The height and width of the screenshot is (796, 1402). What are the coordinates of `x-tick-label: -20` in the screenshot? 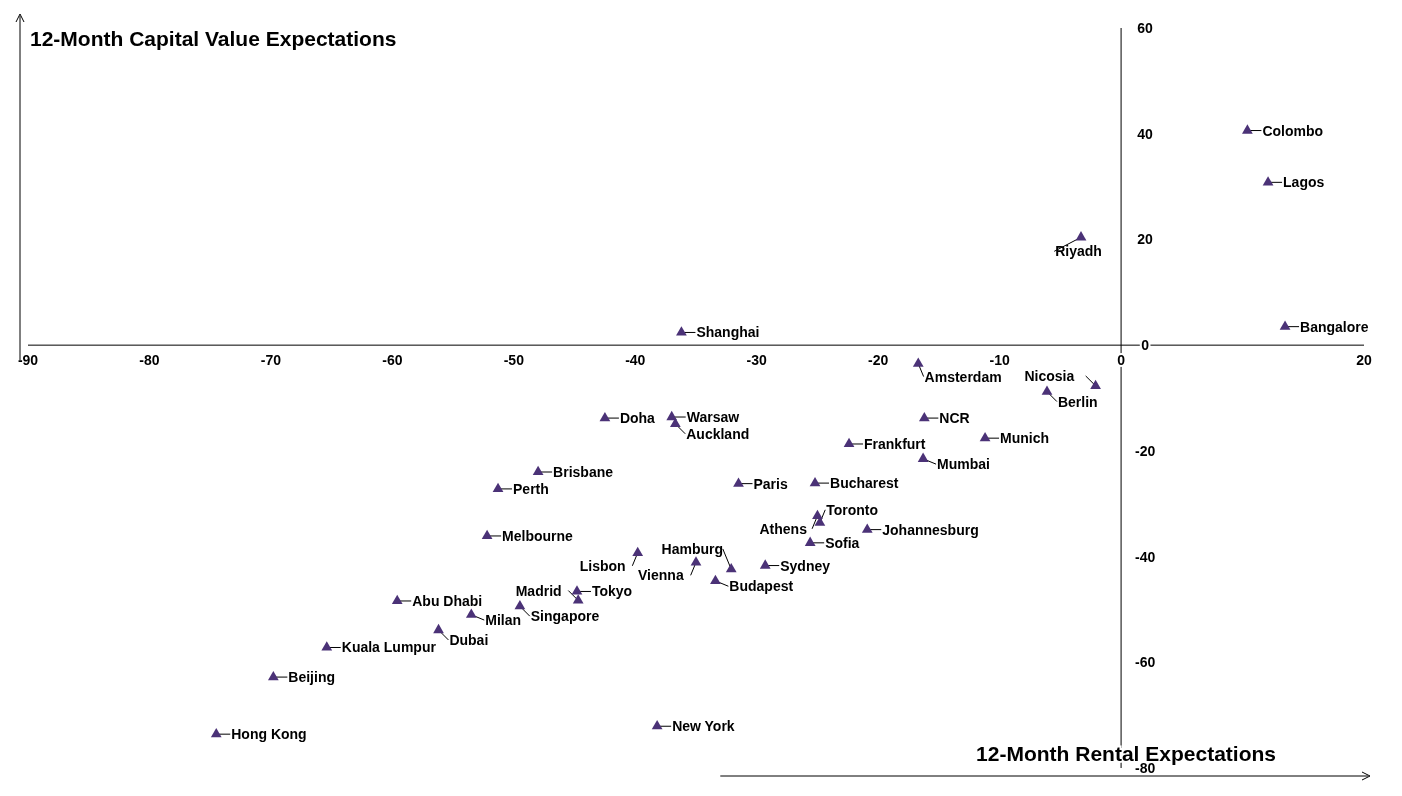 It's located at (878, 360).